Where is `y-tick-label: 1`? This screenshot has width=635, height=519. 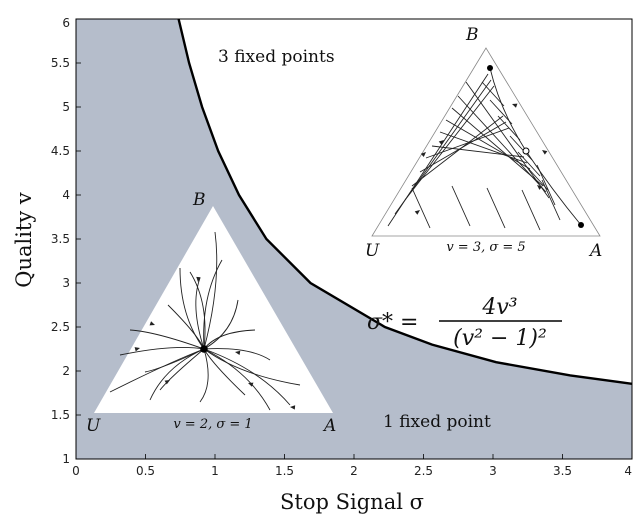 y-tick-label: 1 is located at coordinates (66, 459).